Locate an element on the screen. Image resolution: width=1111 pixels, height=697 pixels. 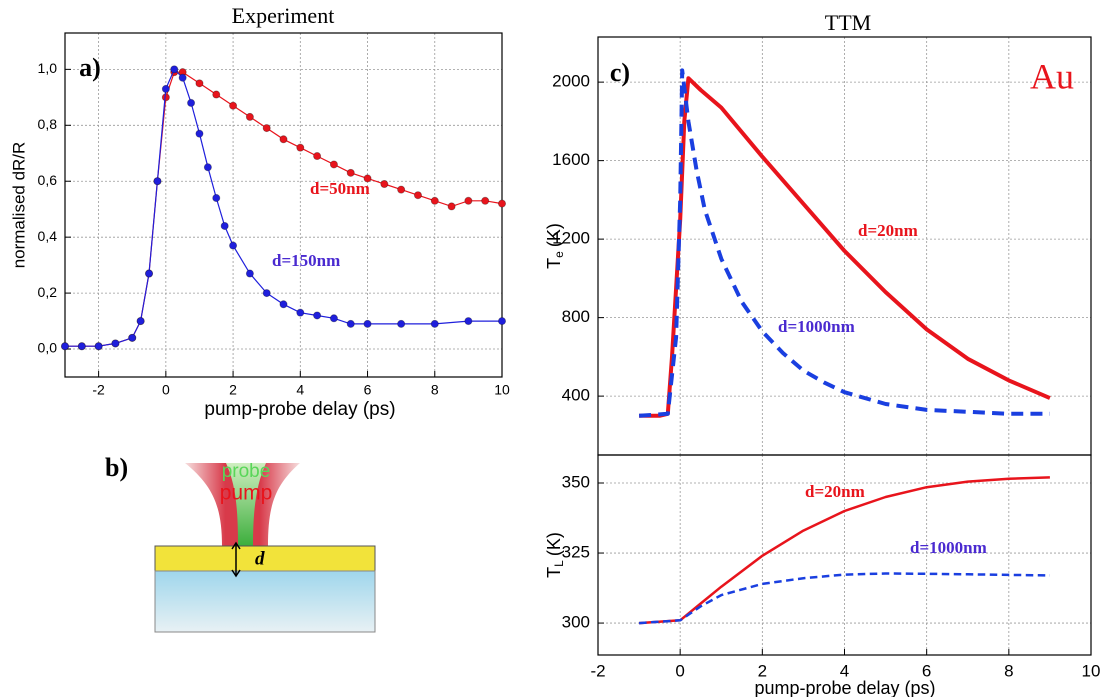
arrow-heads is located at coordinates (236, 559).